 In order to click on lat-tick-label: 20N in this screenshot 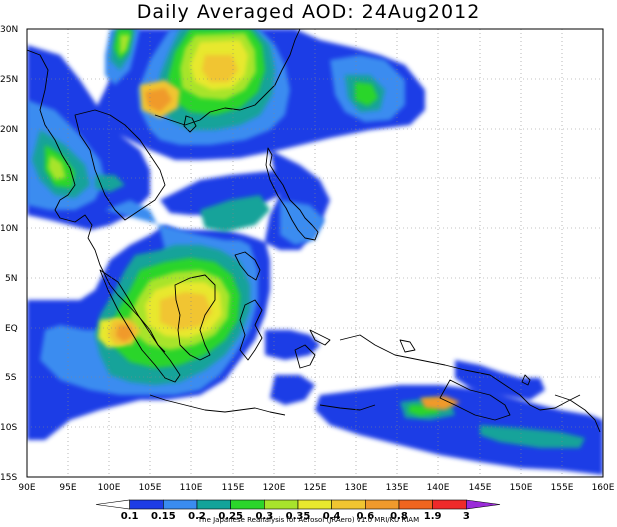, I will do `click(9, 130)`.